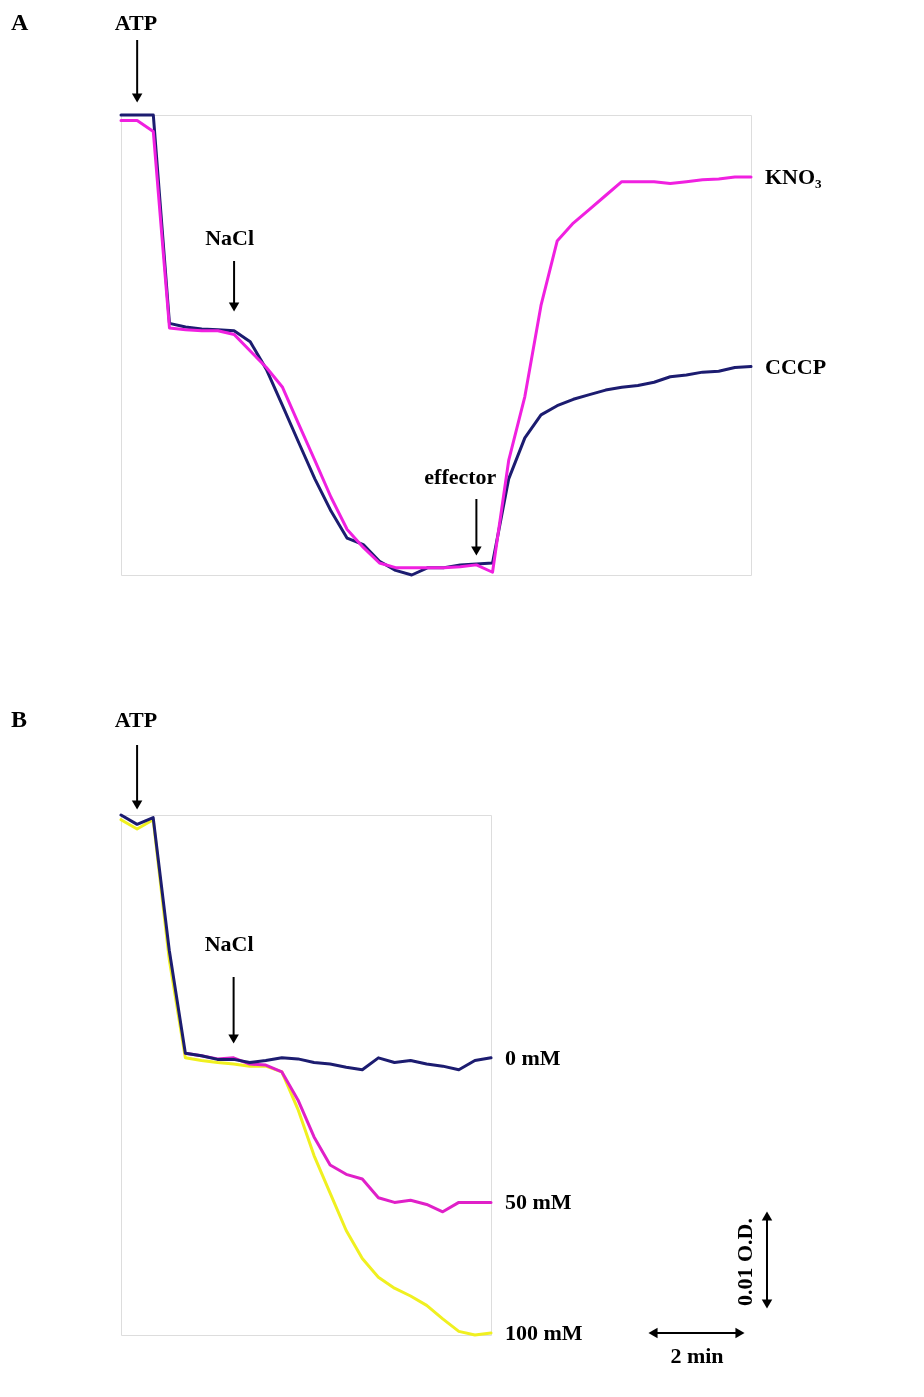  What do you see at coordinates (19, 719) in the screenshot?
I see `chart-title: B` at bounding box center [19, 719].